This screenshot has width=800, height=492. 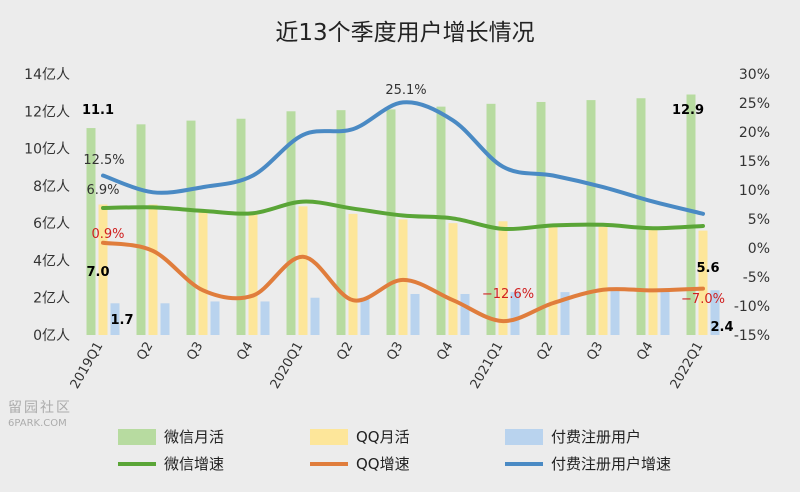 I want to click on right-axis-tick: 20%, so click(x=754, y=133).